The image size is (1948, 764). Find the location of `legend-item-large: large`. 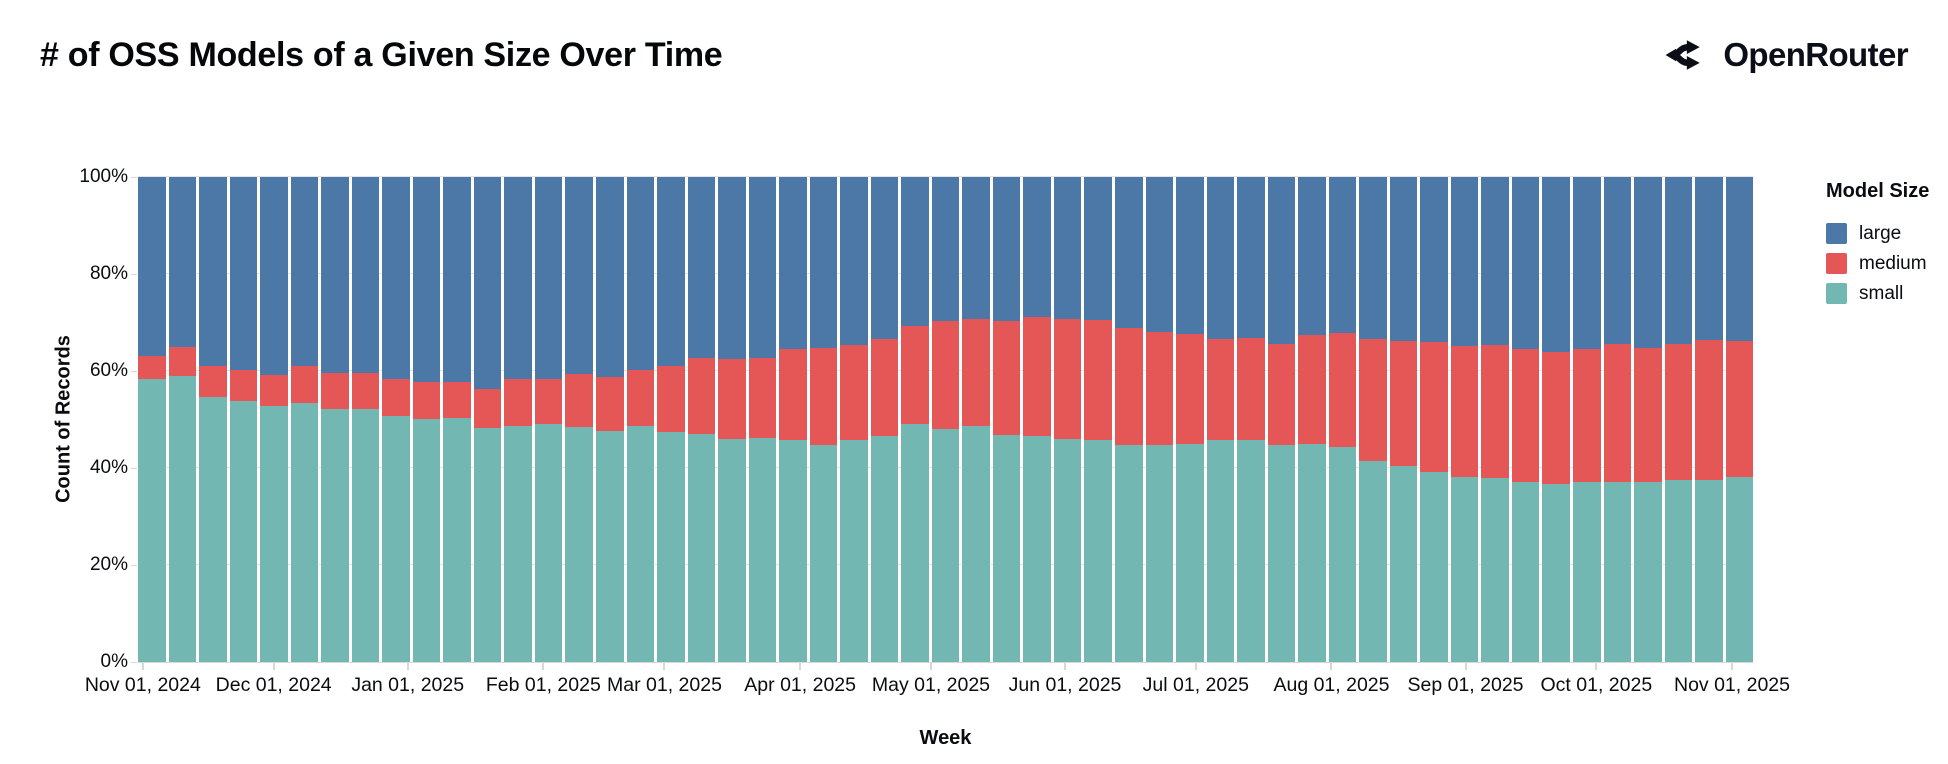

legend-item-large: large is located at coordinates (1877, 233).